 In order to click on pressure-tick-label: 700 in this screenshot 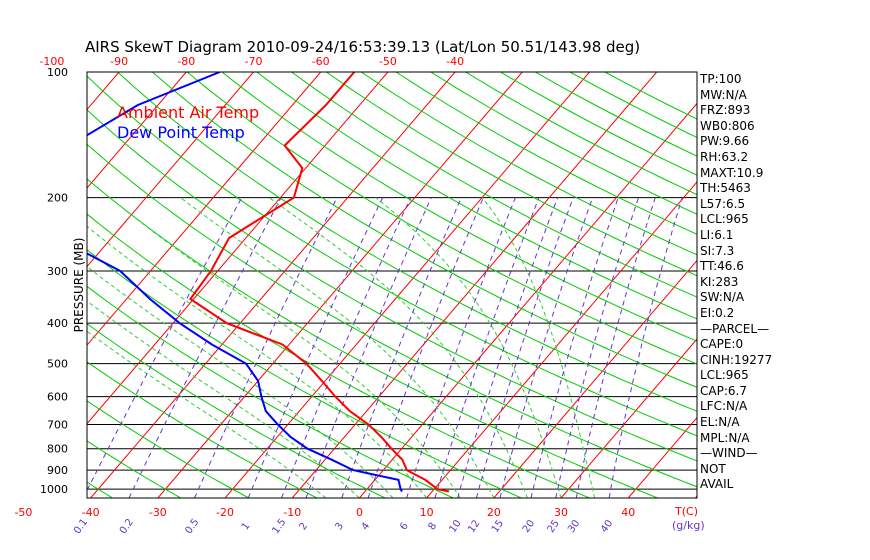, I will do `click(57, 425)`.